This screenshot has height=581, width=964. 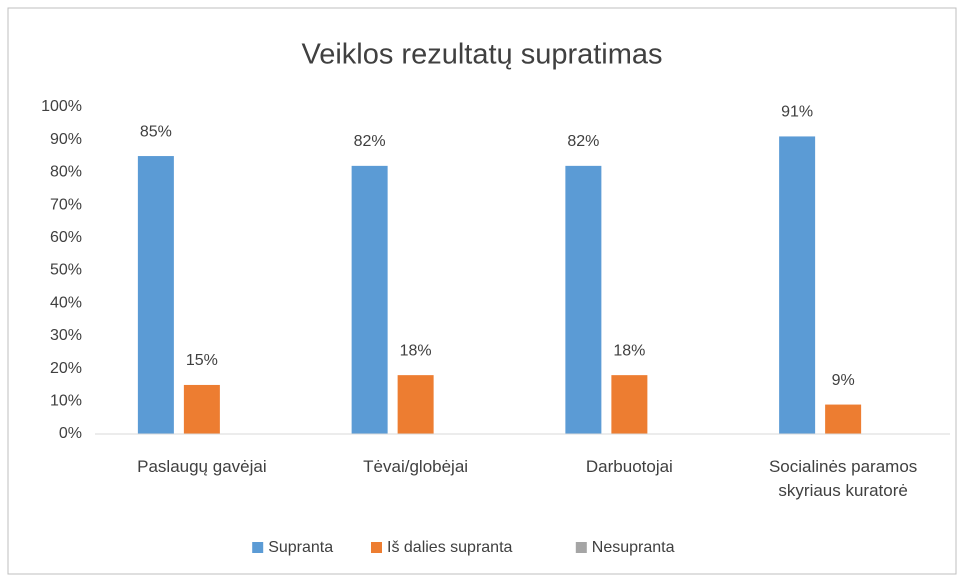 I want to click on data-label: 15%, so click(x=202, y=360).